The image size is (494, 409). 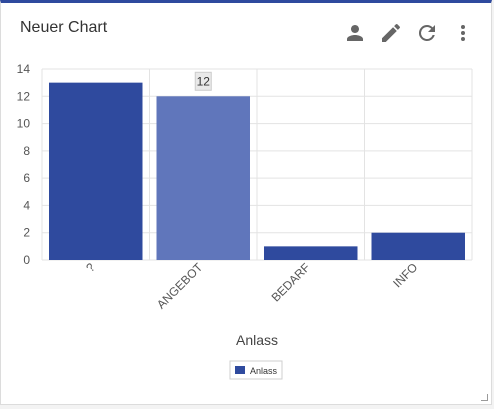 I want to click on pencil-icon, so click(x=391, y=33).